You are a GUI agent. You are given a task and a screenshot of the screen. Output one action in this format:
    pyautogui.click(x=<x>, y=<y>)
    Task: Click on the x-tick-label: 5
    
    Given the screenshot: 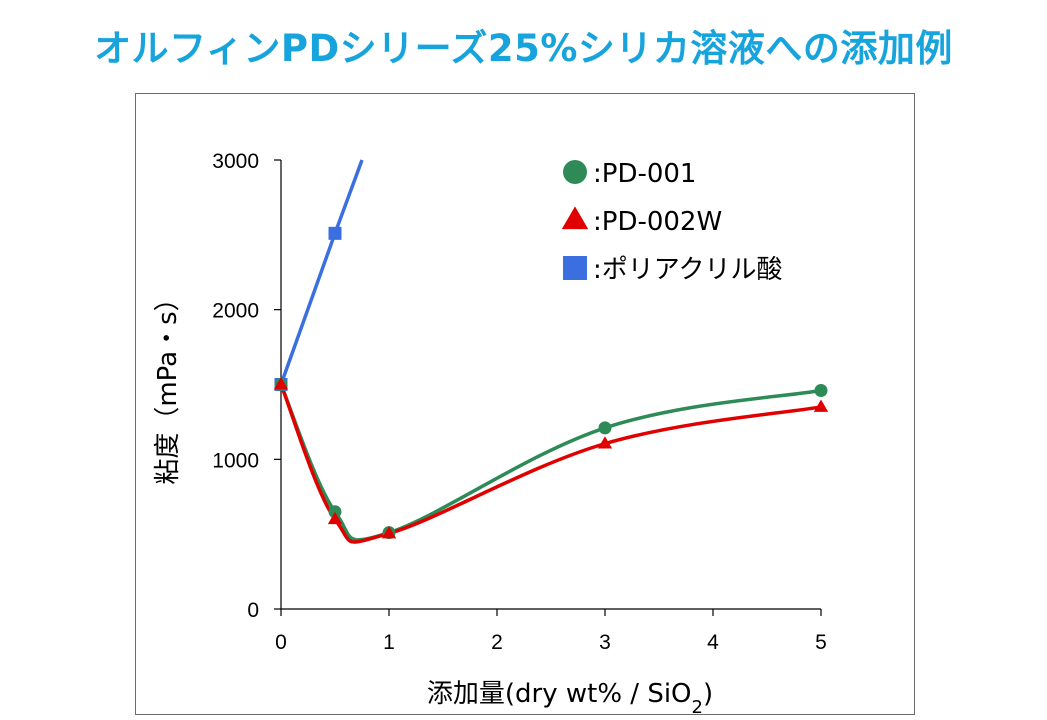 What is the action you would take?
    pyautogui.click(x=821, y=642)
    